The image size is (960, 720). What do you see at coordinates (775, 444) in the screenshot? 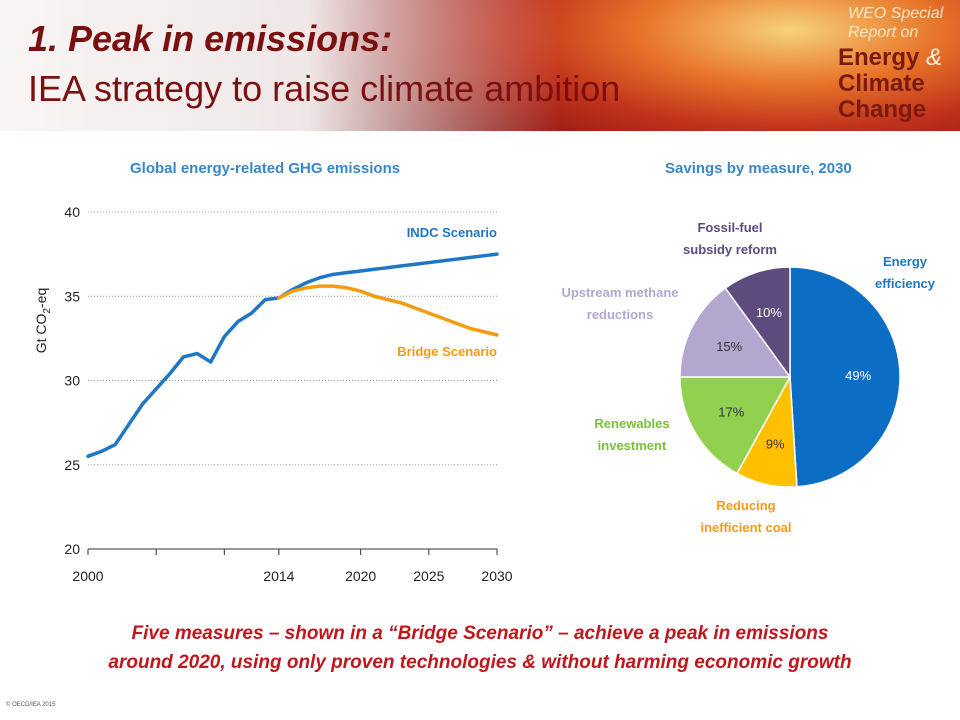
I see `pie-value-label-1: 9%` at bounding box center [775, 444].